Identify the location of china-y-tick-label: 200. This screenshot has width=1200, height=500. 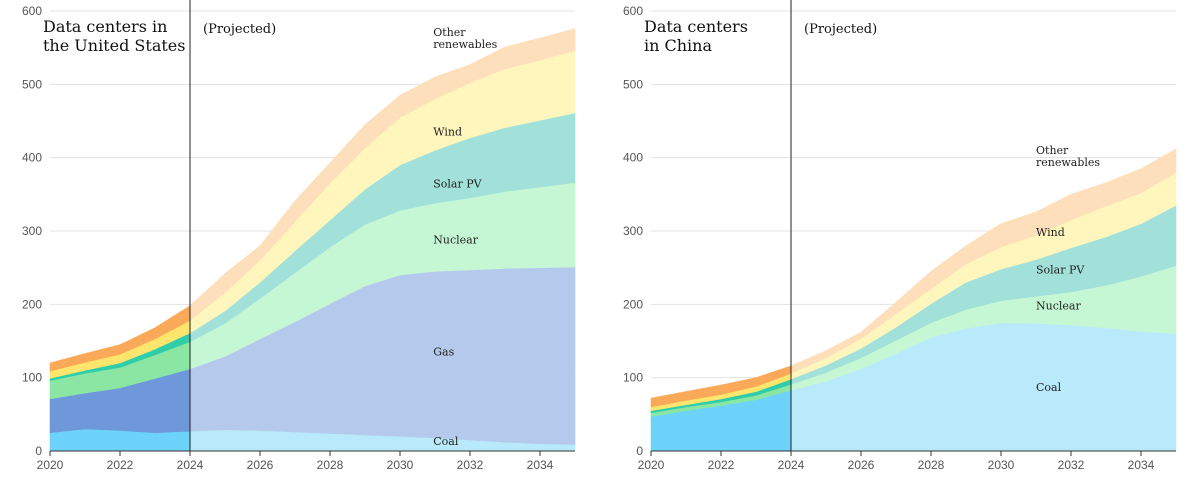
(633, 304).